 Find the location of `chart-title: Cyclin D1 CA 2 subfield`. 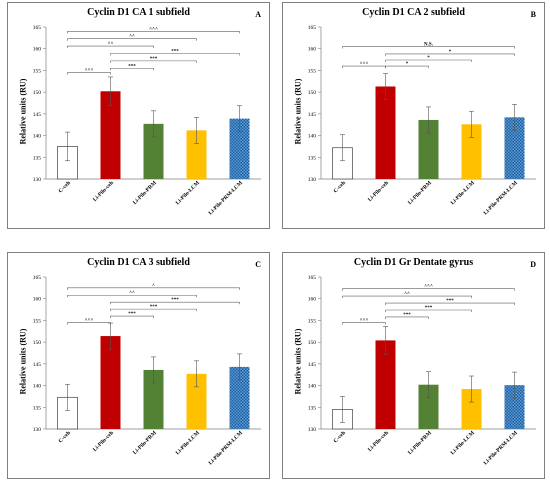

chart-title: Cyclin D1 CA 2 subfield is located at coordinates (413, 12).